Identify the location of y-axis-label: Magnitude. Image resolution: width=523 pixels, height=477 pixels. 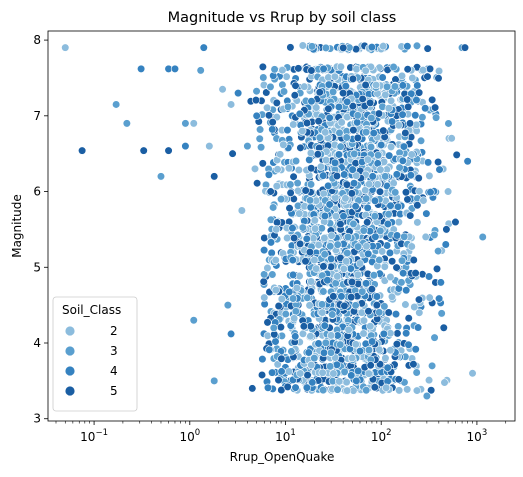
(17, 226).